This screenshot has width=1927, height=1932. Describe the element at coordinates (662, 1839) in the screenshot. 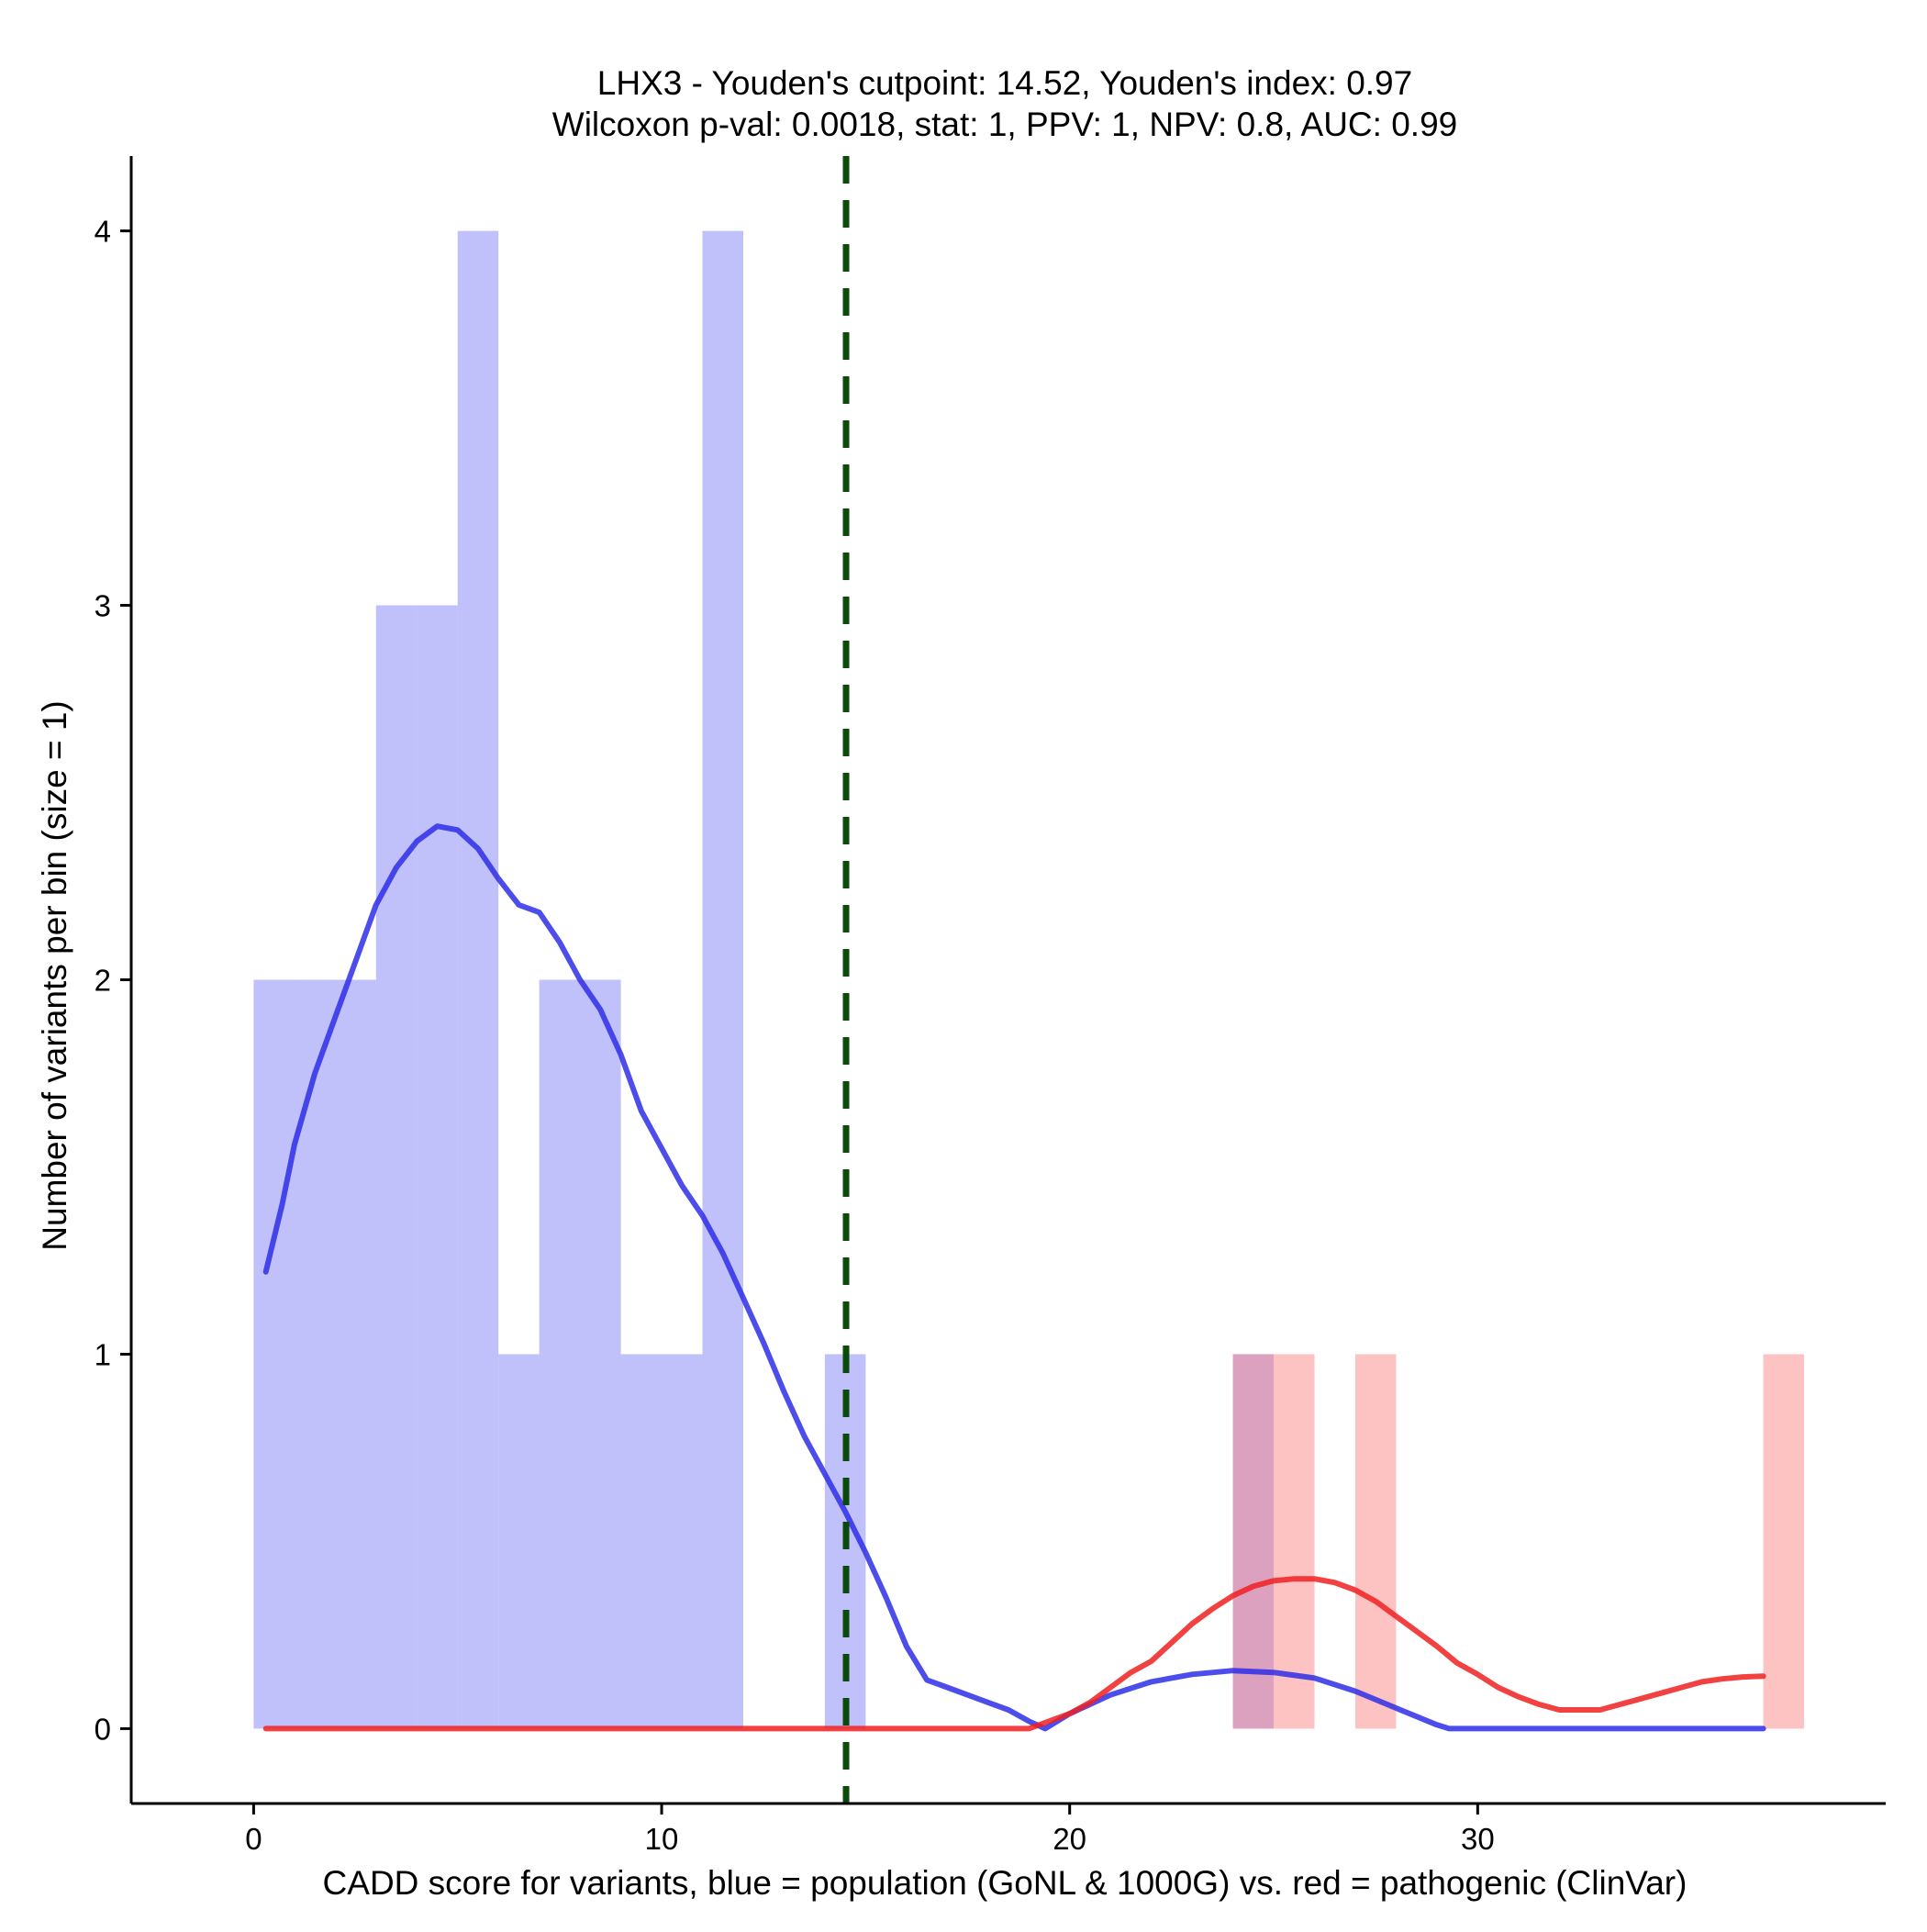

I see `x-tick-label-10: 10` at that location.